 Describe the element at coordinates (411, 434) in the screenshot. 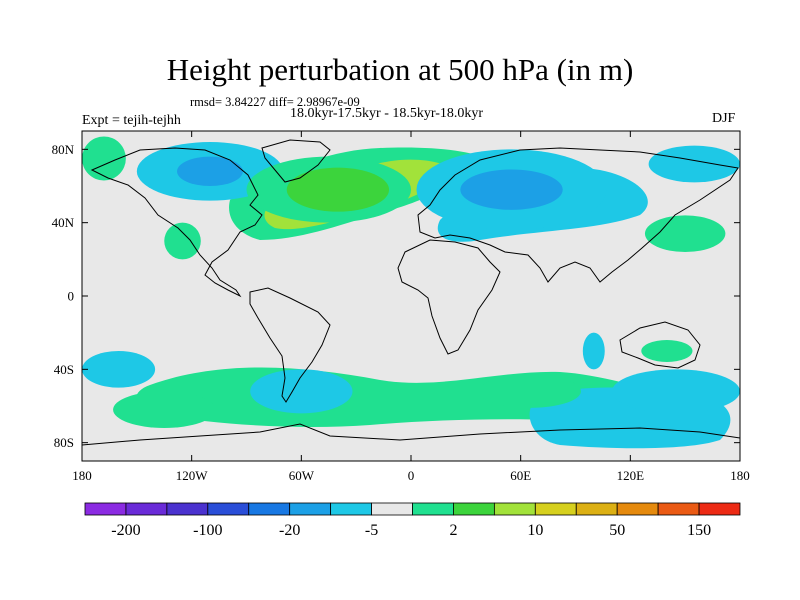

I see `coastline-antarctica` at that location.